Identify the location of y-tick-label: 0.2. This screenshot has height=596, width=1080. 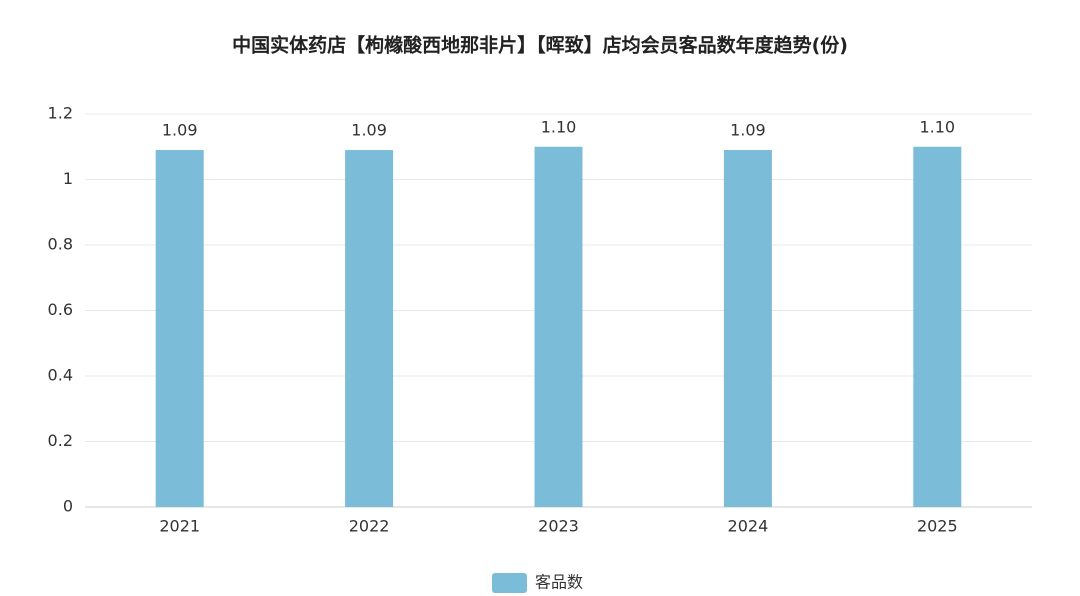
(60, 440).